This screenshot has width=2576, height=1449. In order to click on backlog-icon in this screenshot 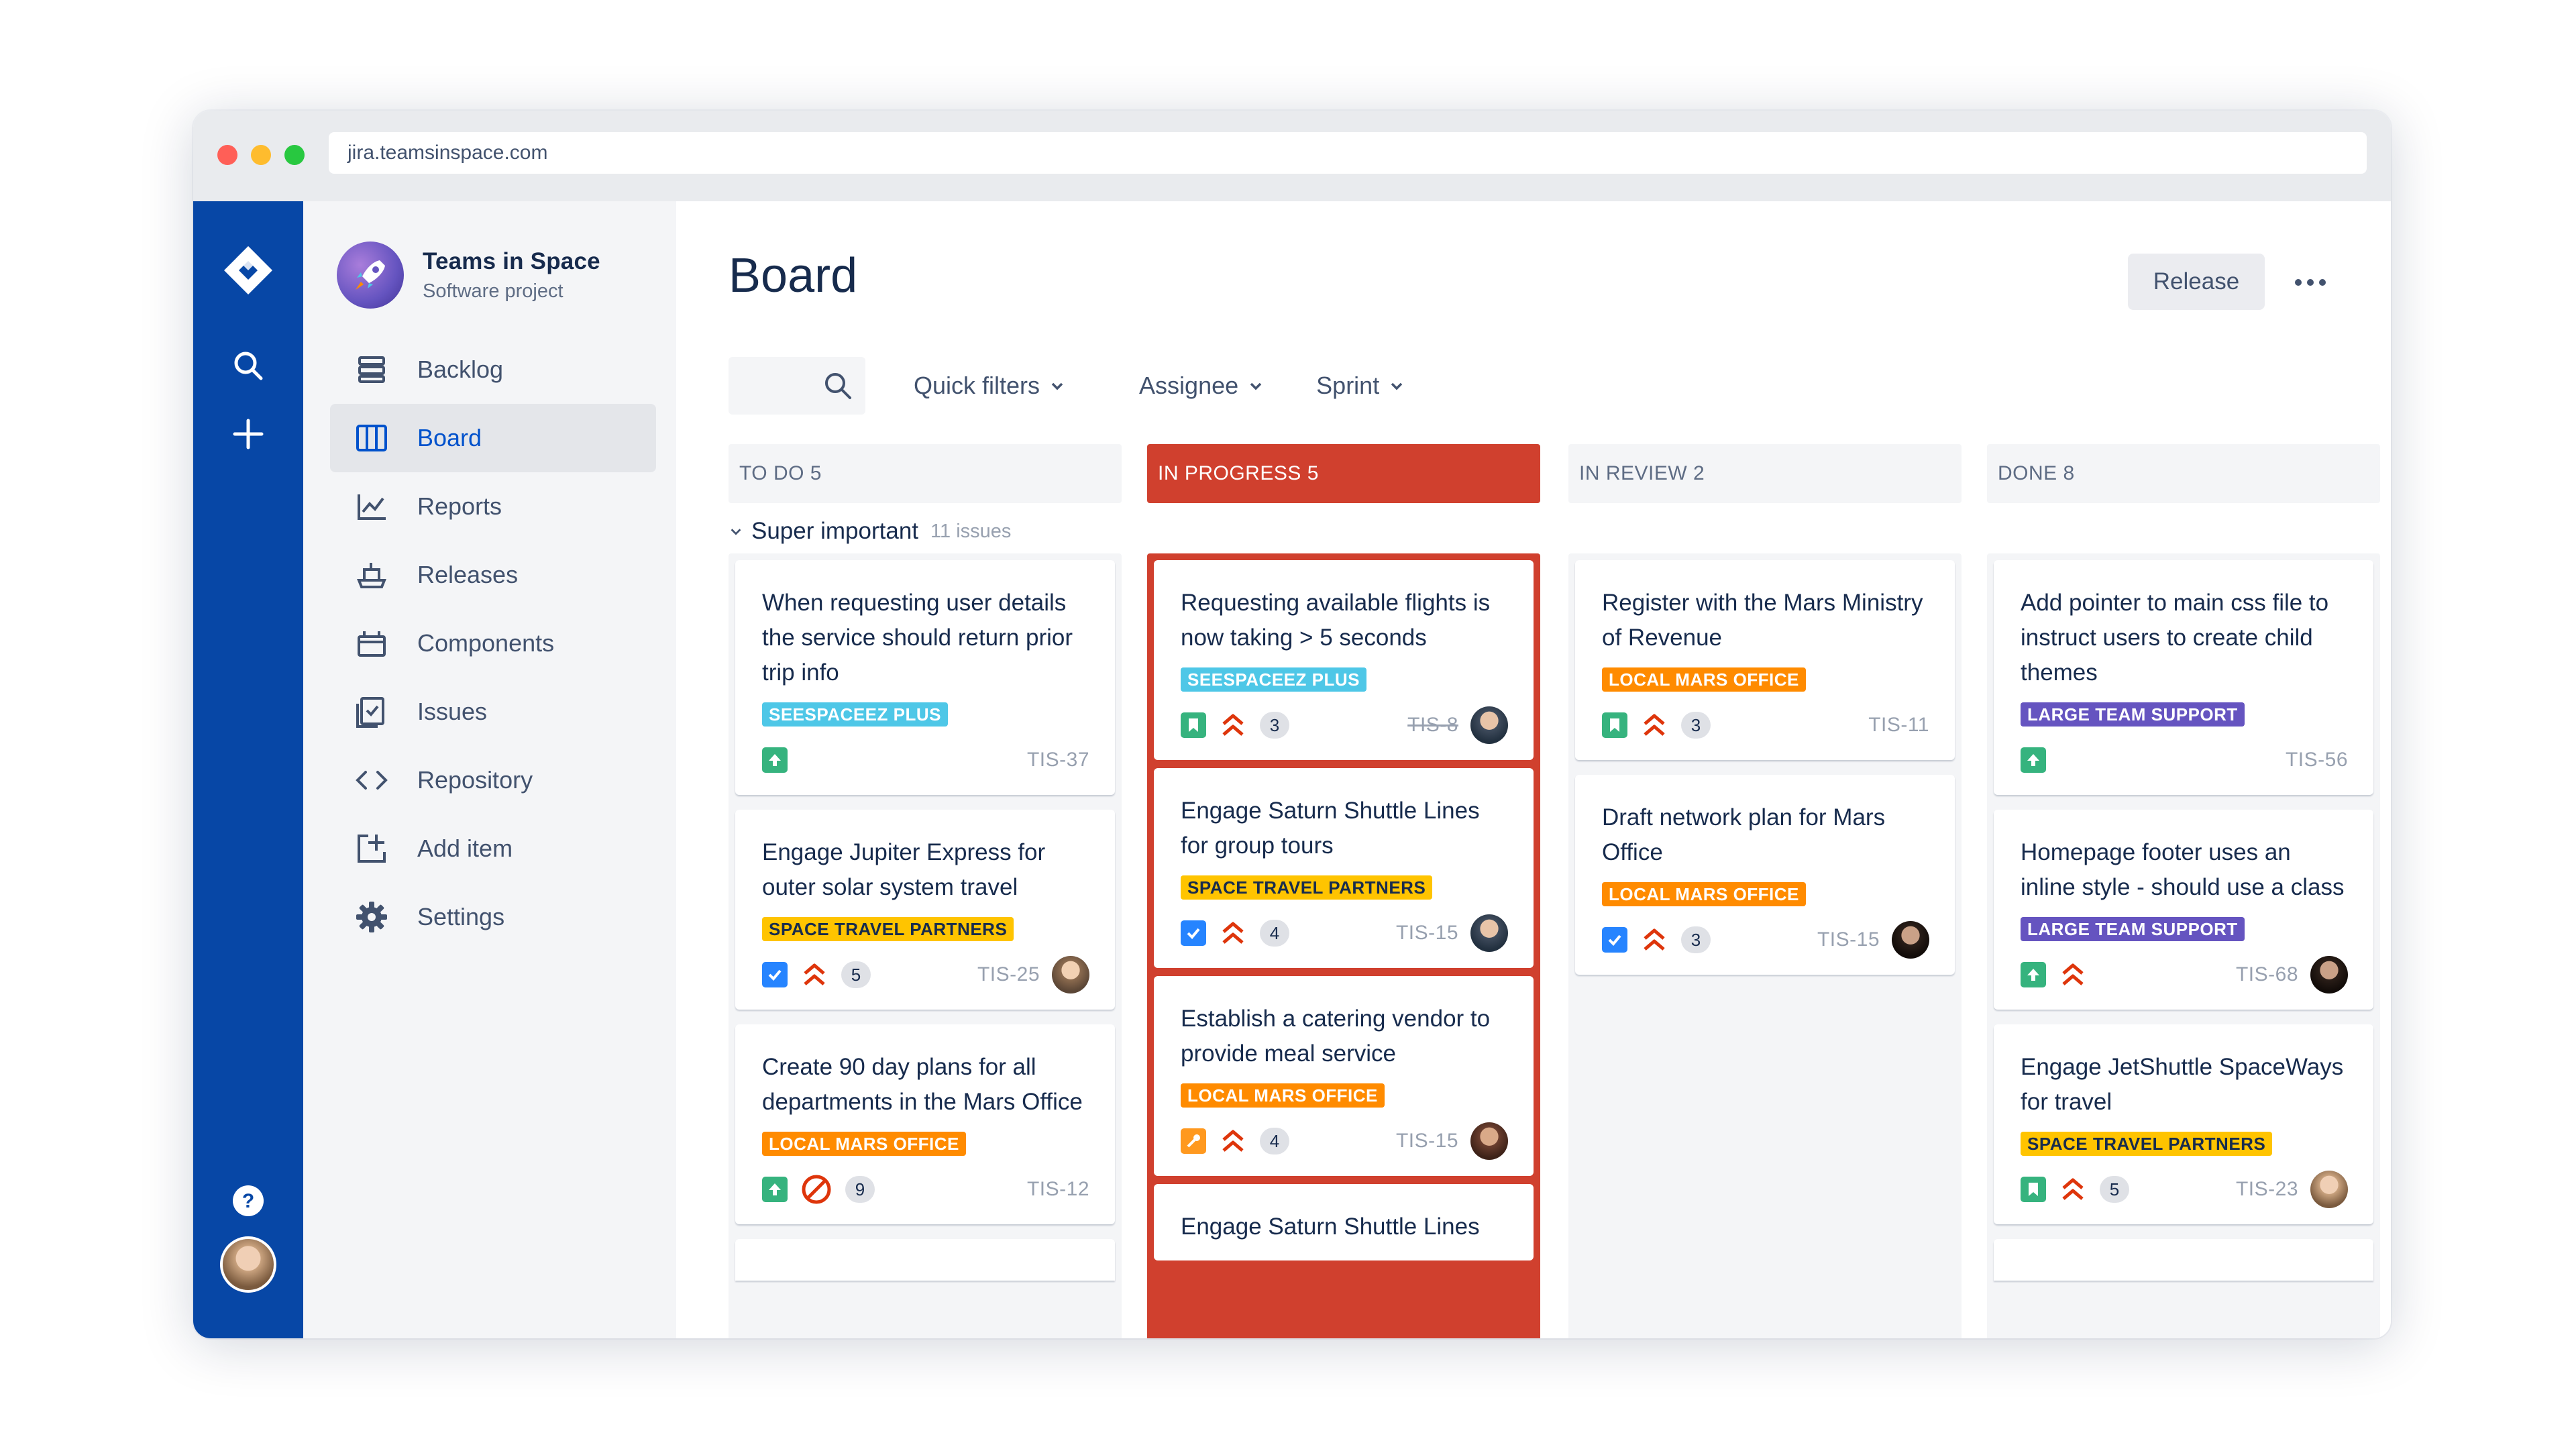, I will do `click(371, 369)`.